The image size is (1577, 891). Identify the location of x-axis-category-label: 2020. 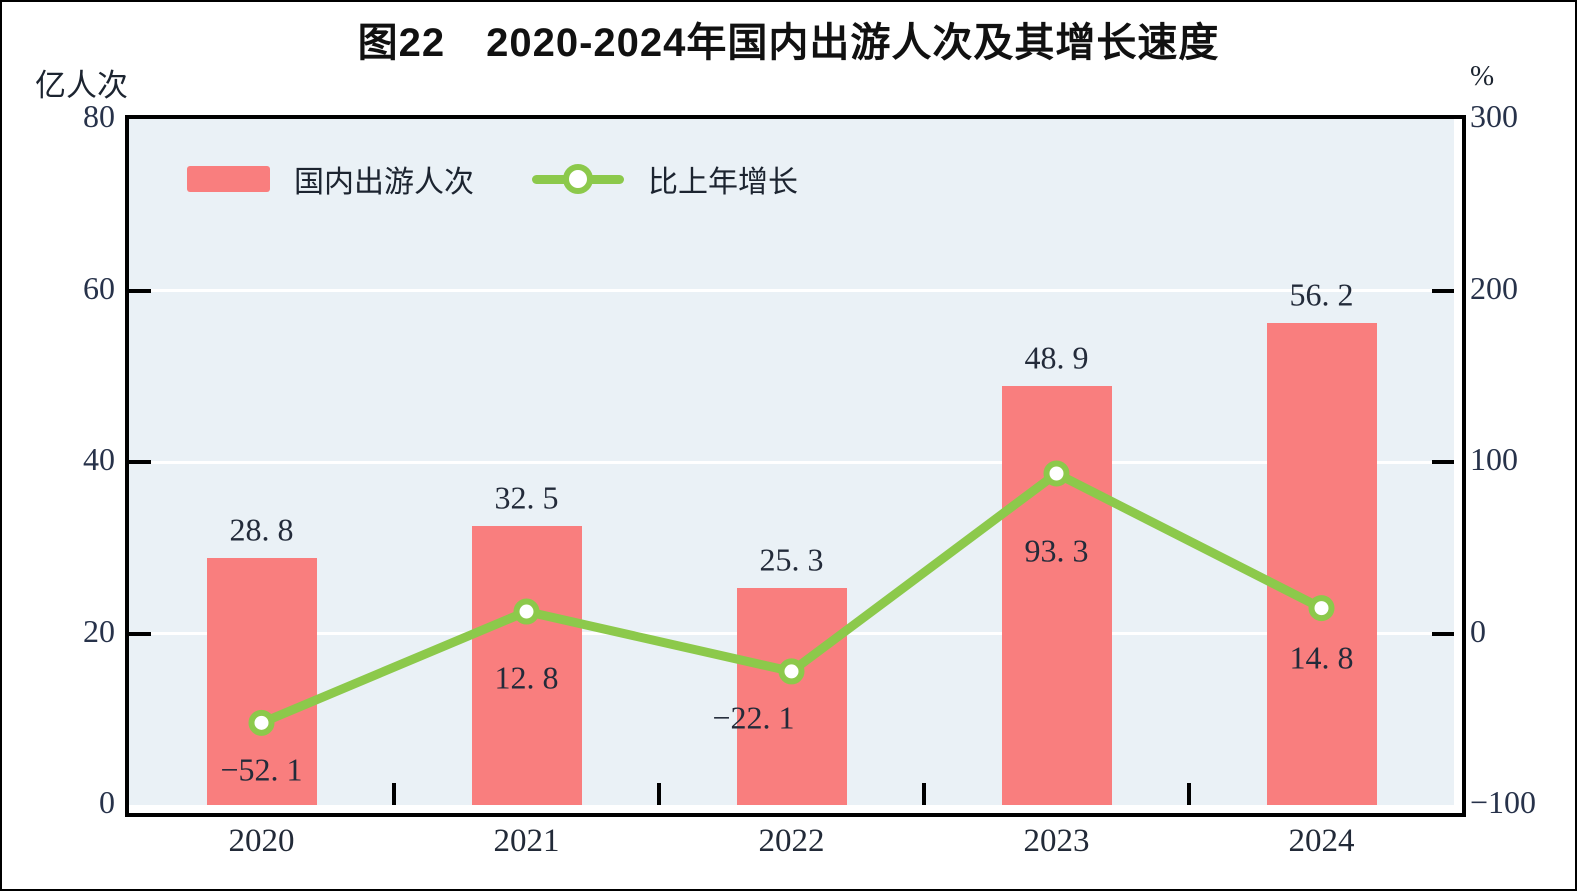
(261, 841).